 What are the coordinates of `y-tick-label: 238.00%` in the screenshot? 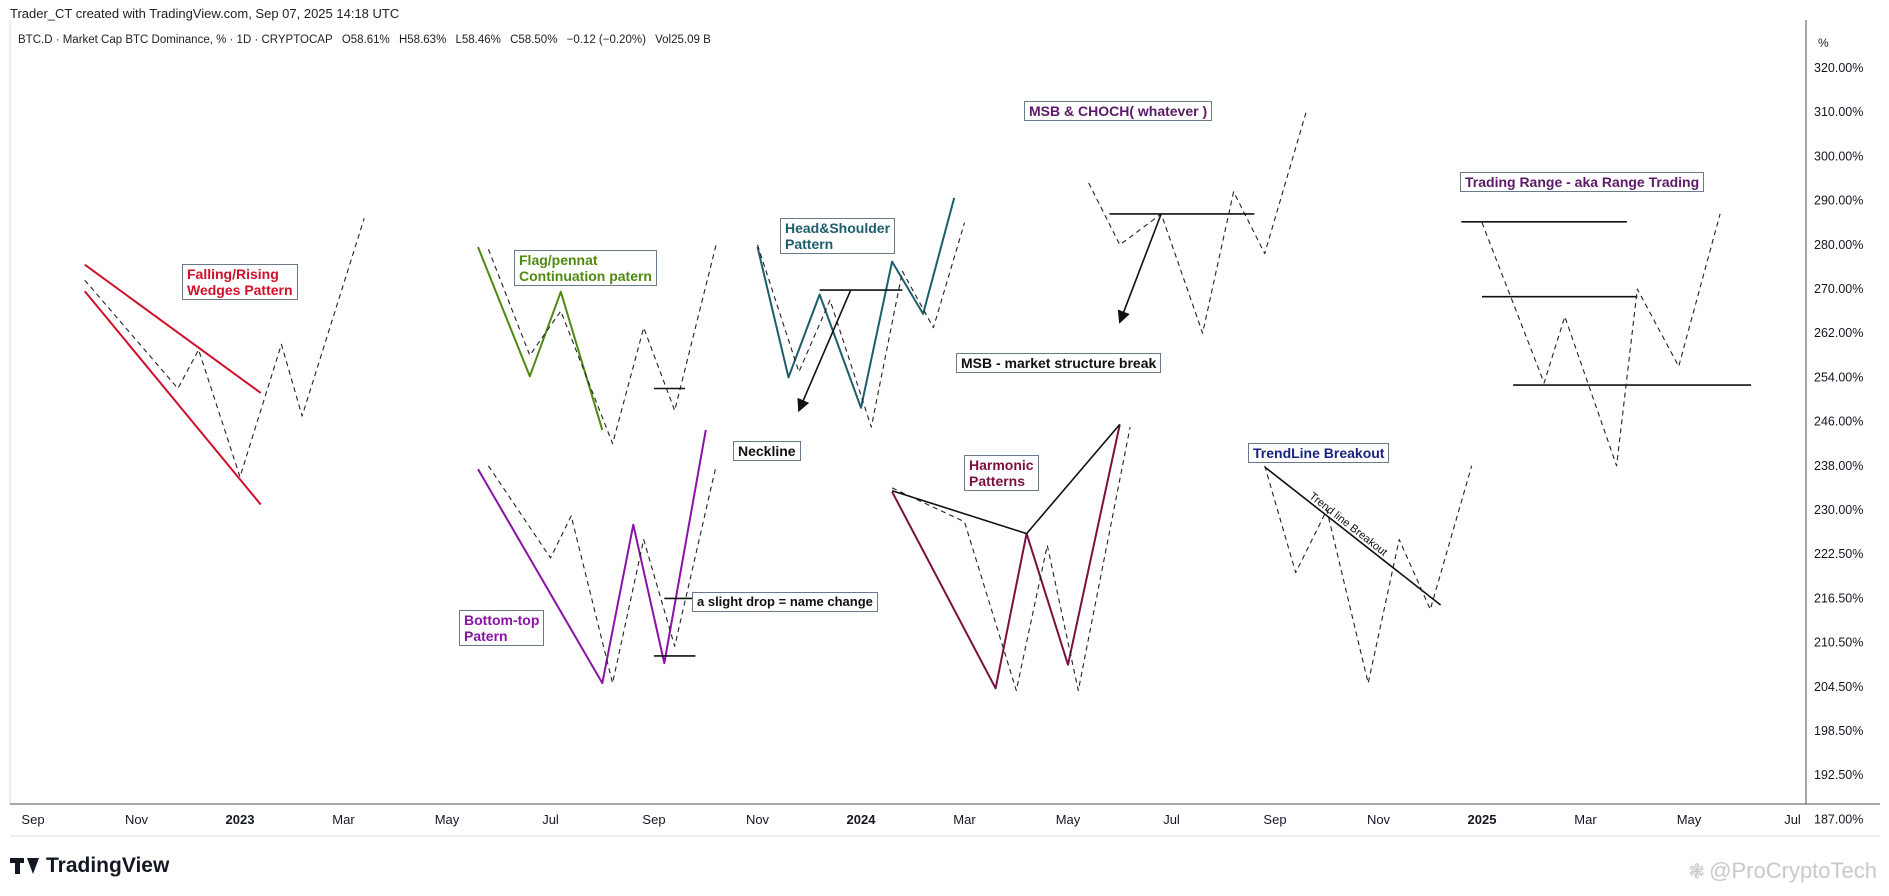 It's located at (1838, 466).